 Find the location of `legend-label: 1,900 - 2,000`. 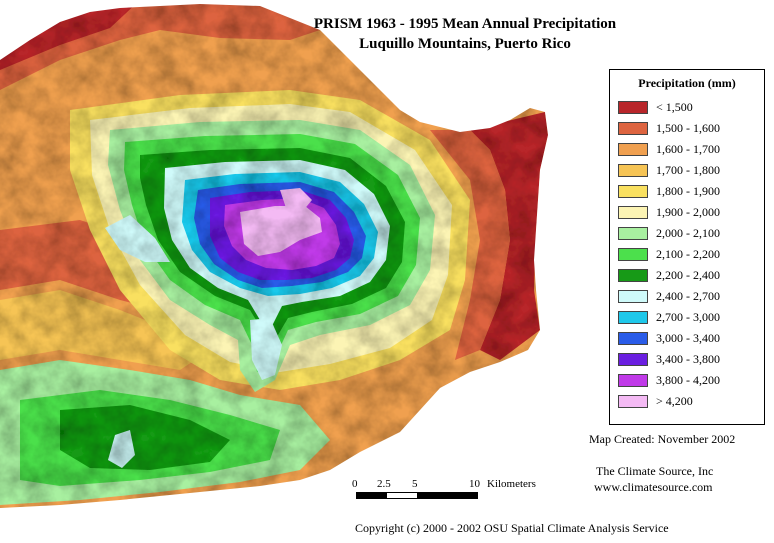

legend-label: 1,900 - 2,000 is located at coordinates (688, 212).